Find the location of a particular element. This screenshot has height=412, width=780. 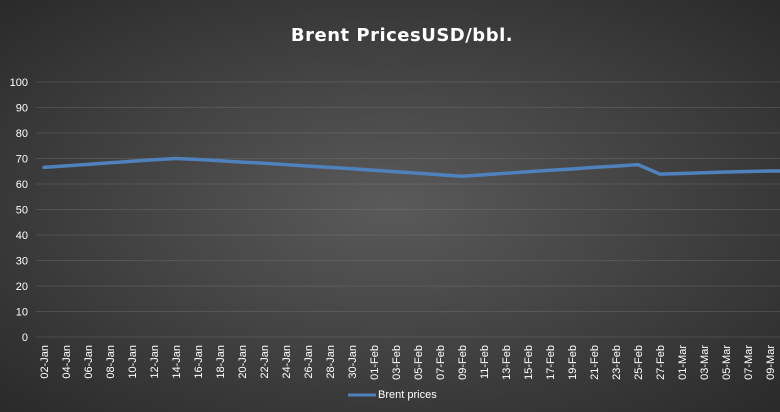

y-tick-label: 0 is located at coordinates (25, 338).